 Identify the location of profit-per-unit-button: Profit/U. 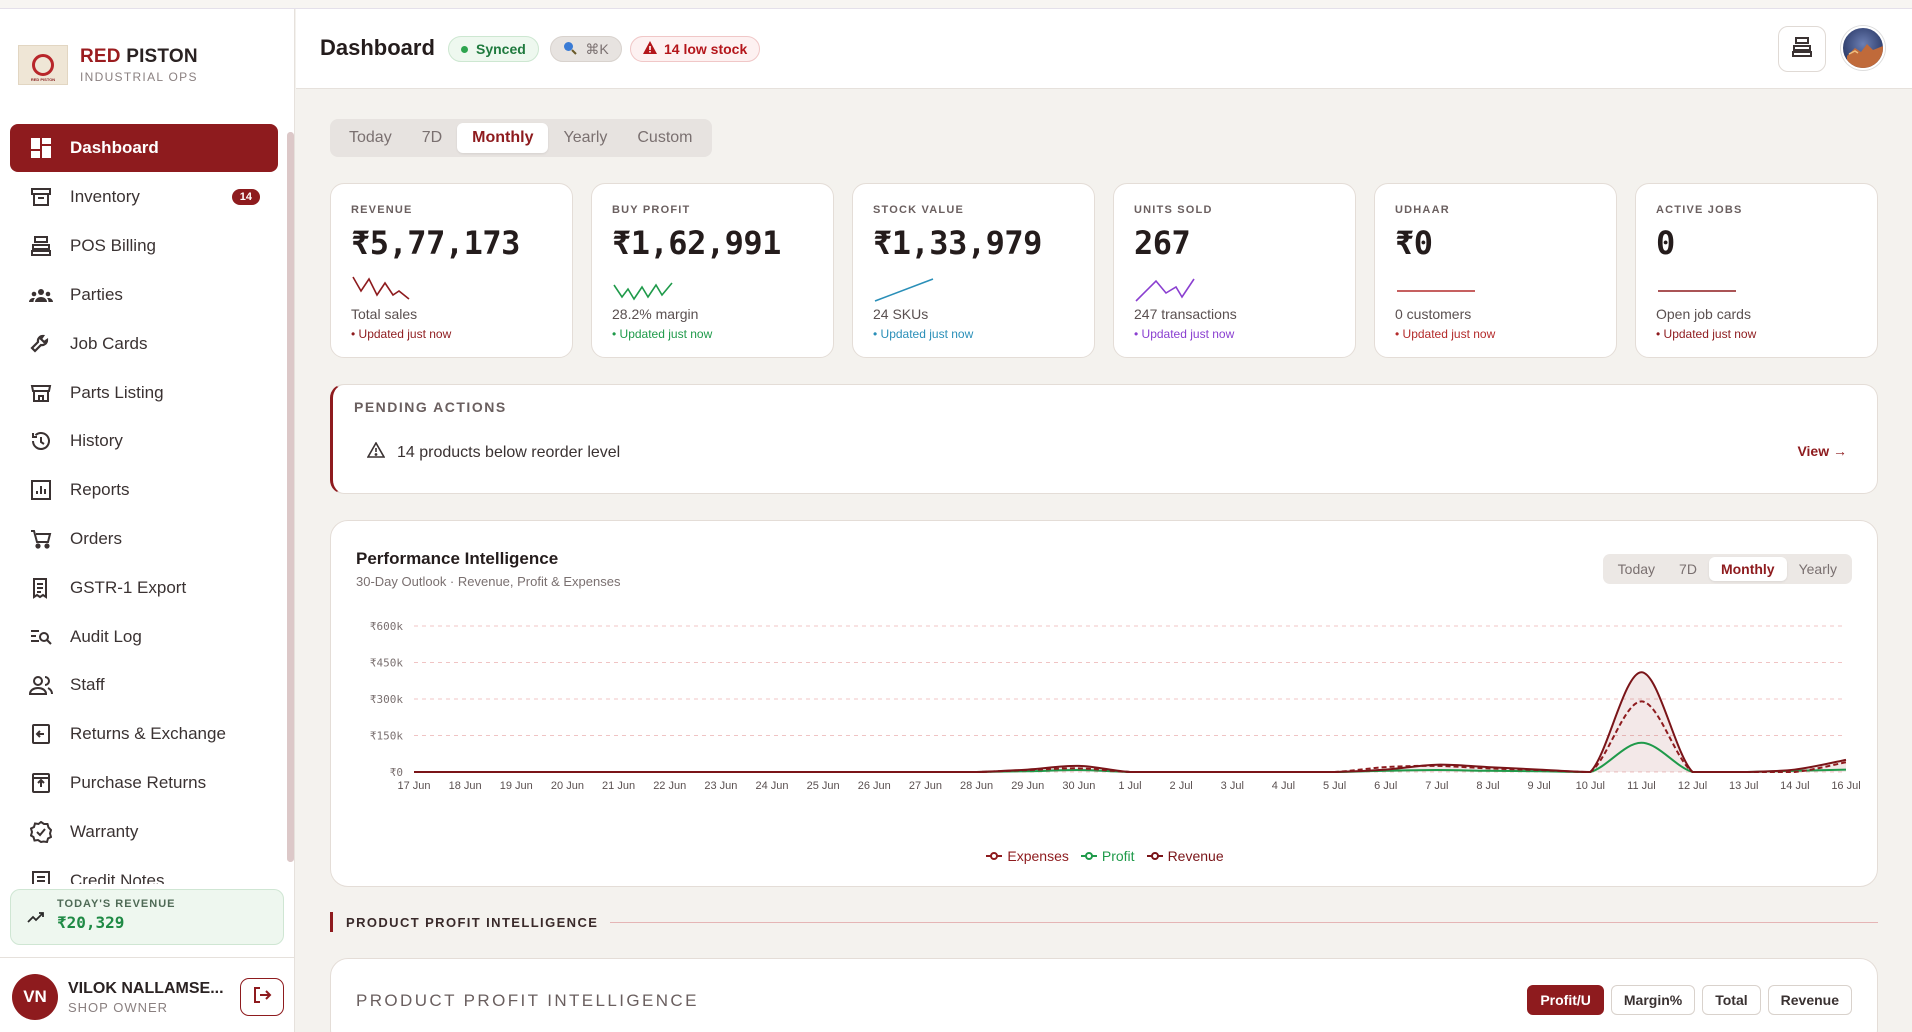
(1565, 1000).